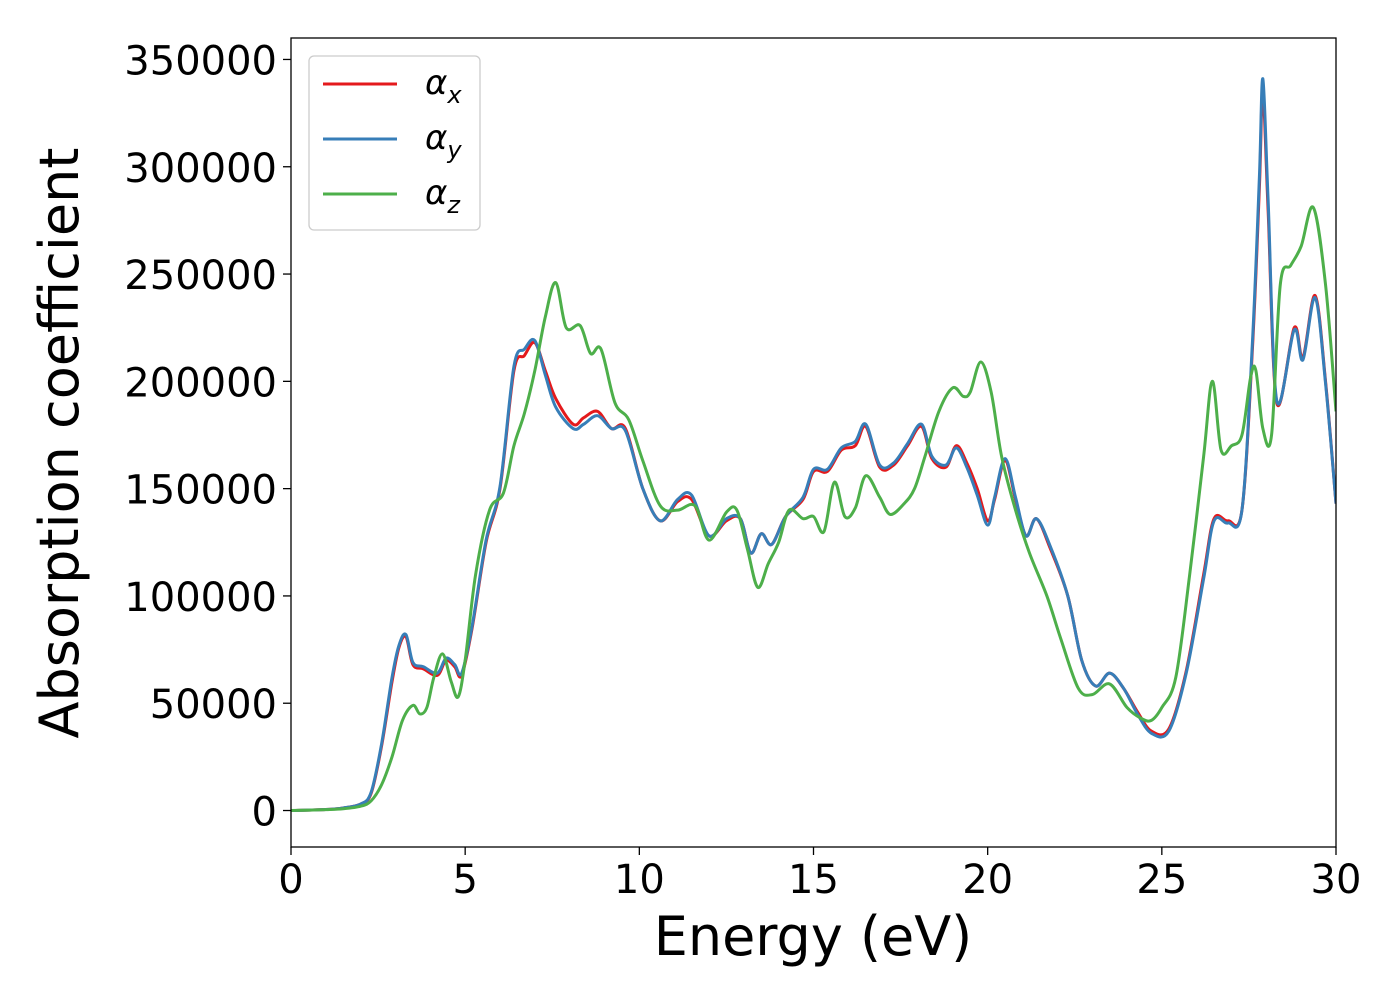 This screenshot has width=1400, height=1000. I want to click on x-tick-label: 0, so click(290, 880).